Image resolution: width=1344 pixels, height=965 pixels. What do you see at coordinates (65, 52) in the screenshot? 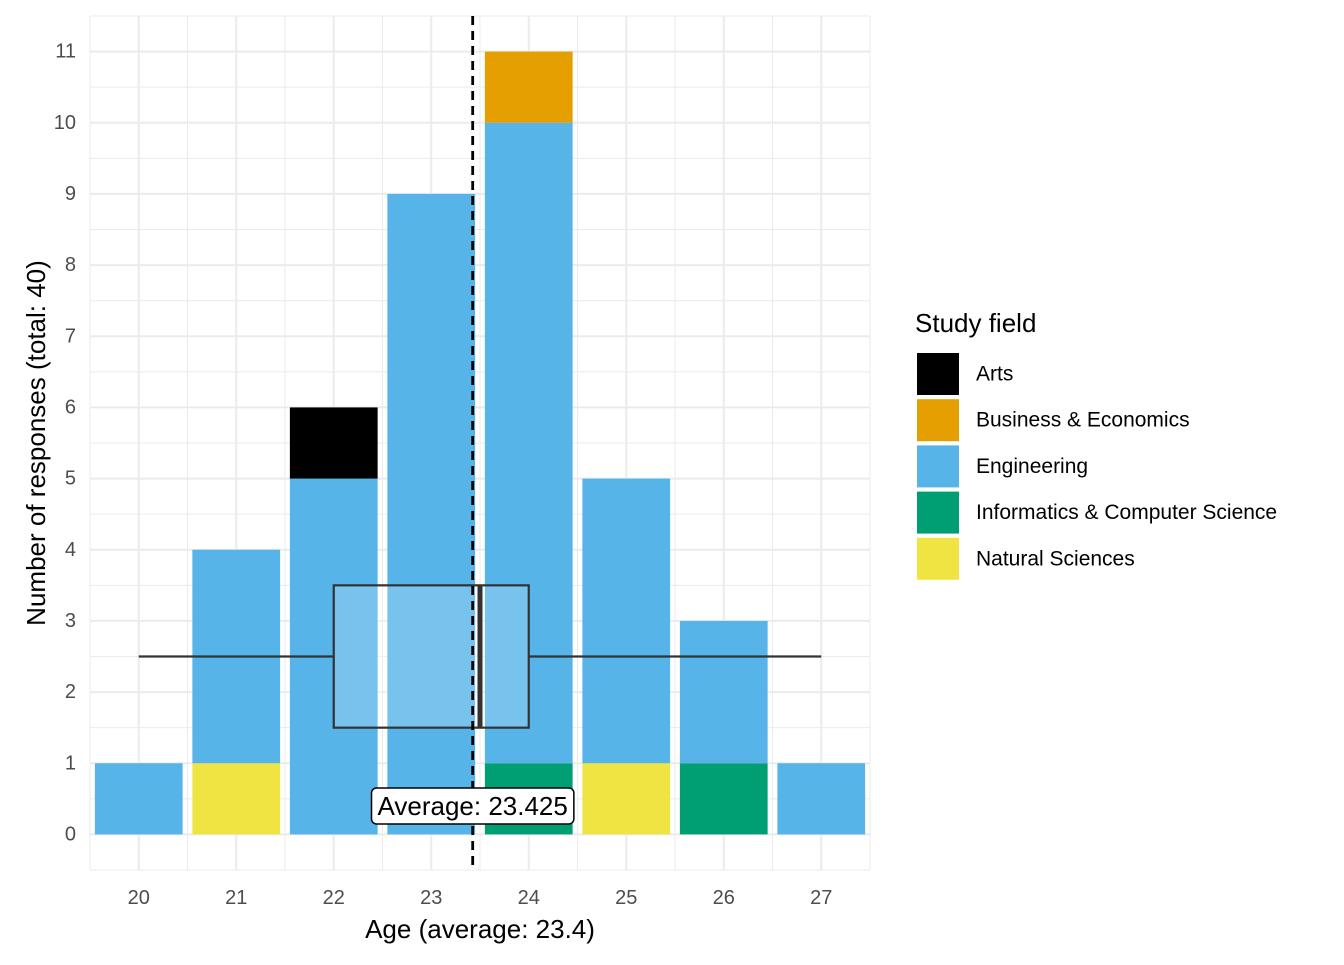
I see `y-tick-label: 11` at bounding box center [65, 52].